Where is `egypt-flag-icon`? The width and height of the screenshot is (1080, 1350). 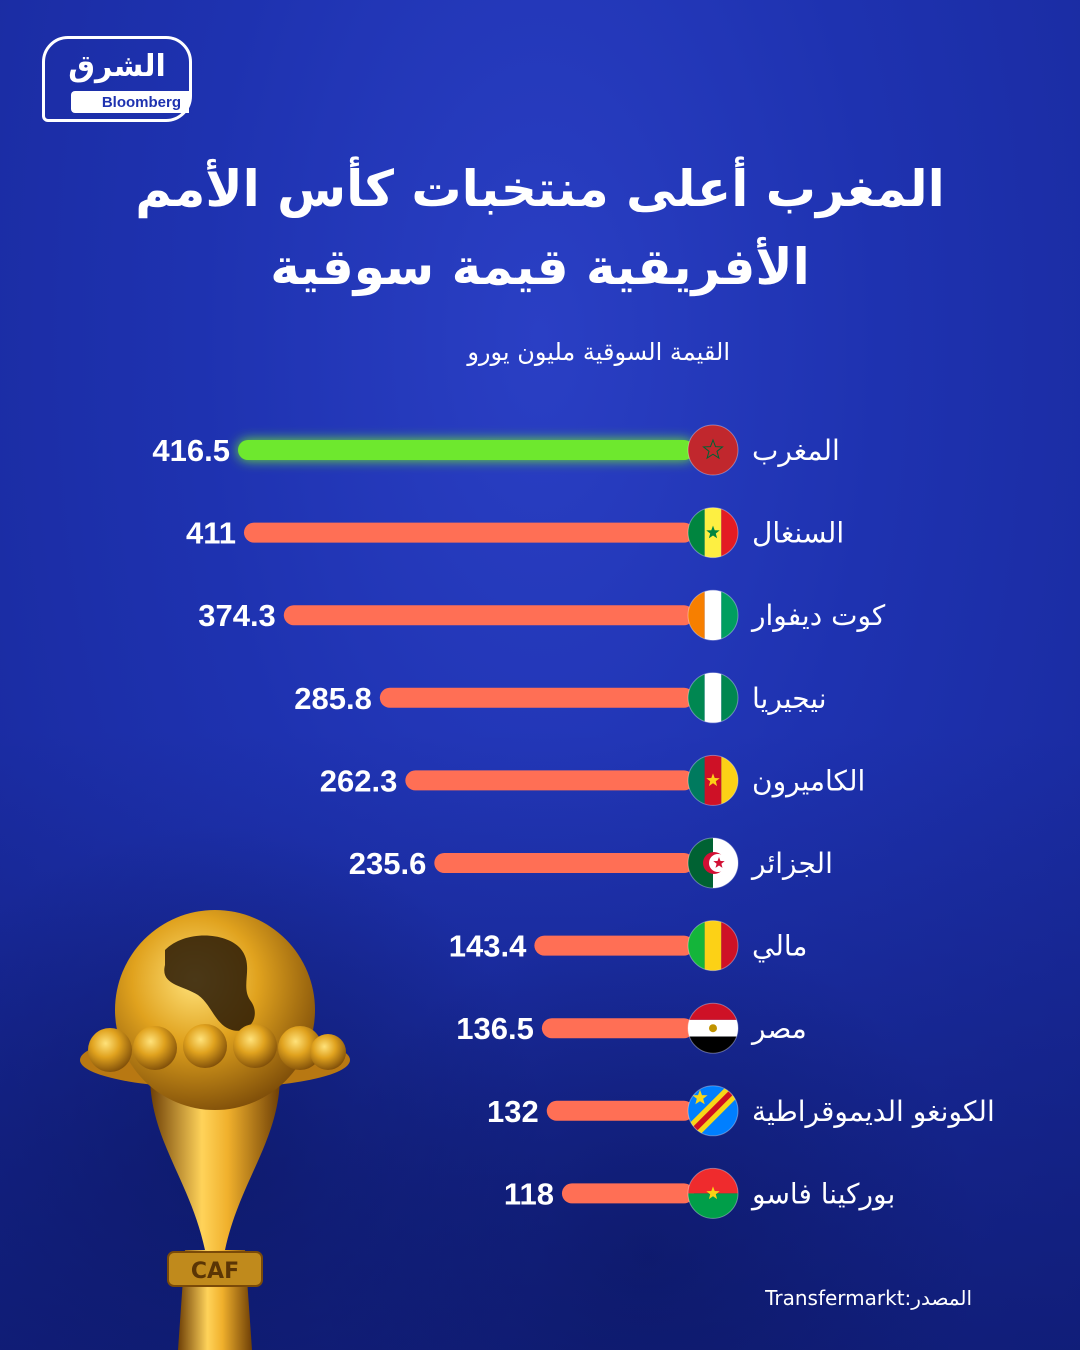 egypt-flag-icon is located at coordinates (713, 1028).